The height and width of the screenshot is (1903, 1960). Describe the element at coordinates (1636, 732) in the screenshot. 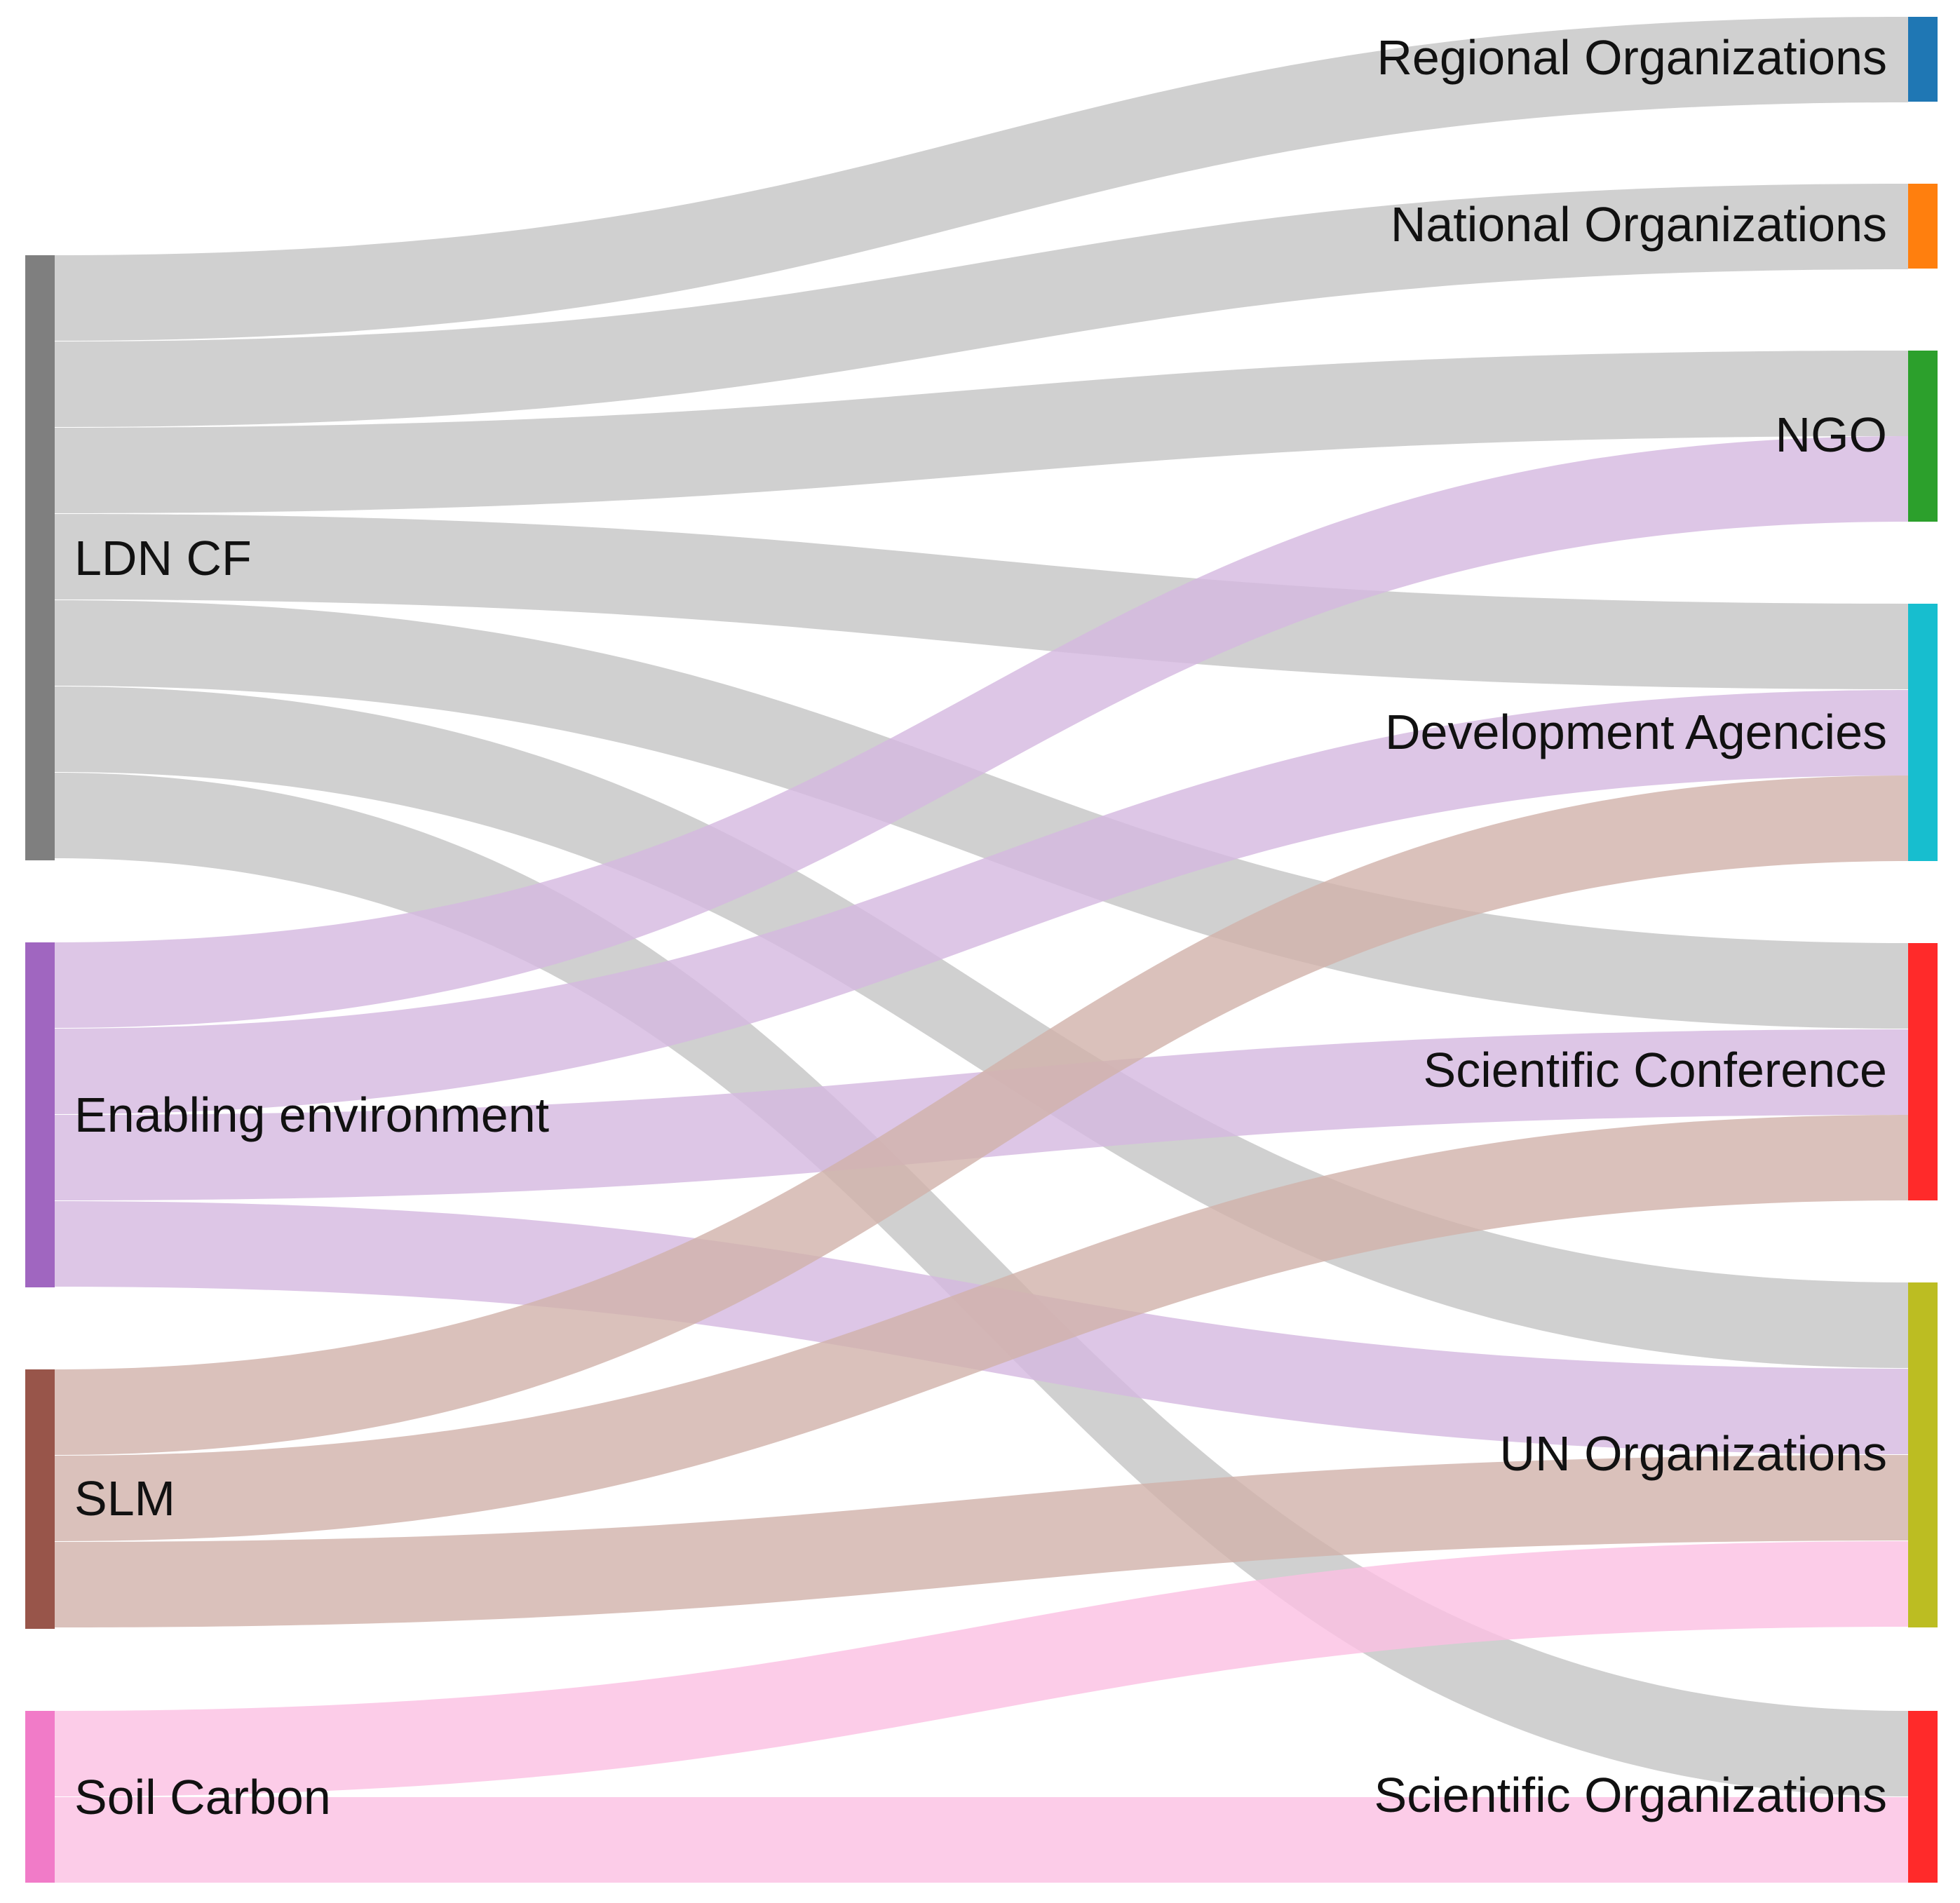

I see `label-development-agencies: Development Agencies` at that location.